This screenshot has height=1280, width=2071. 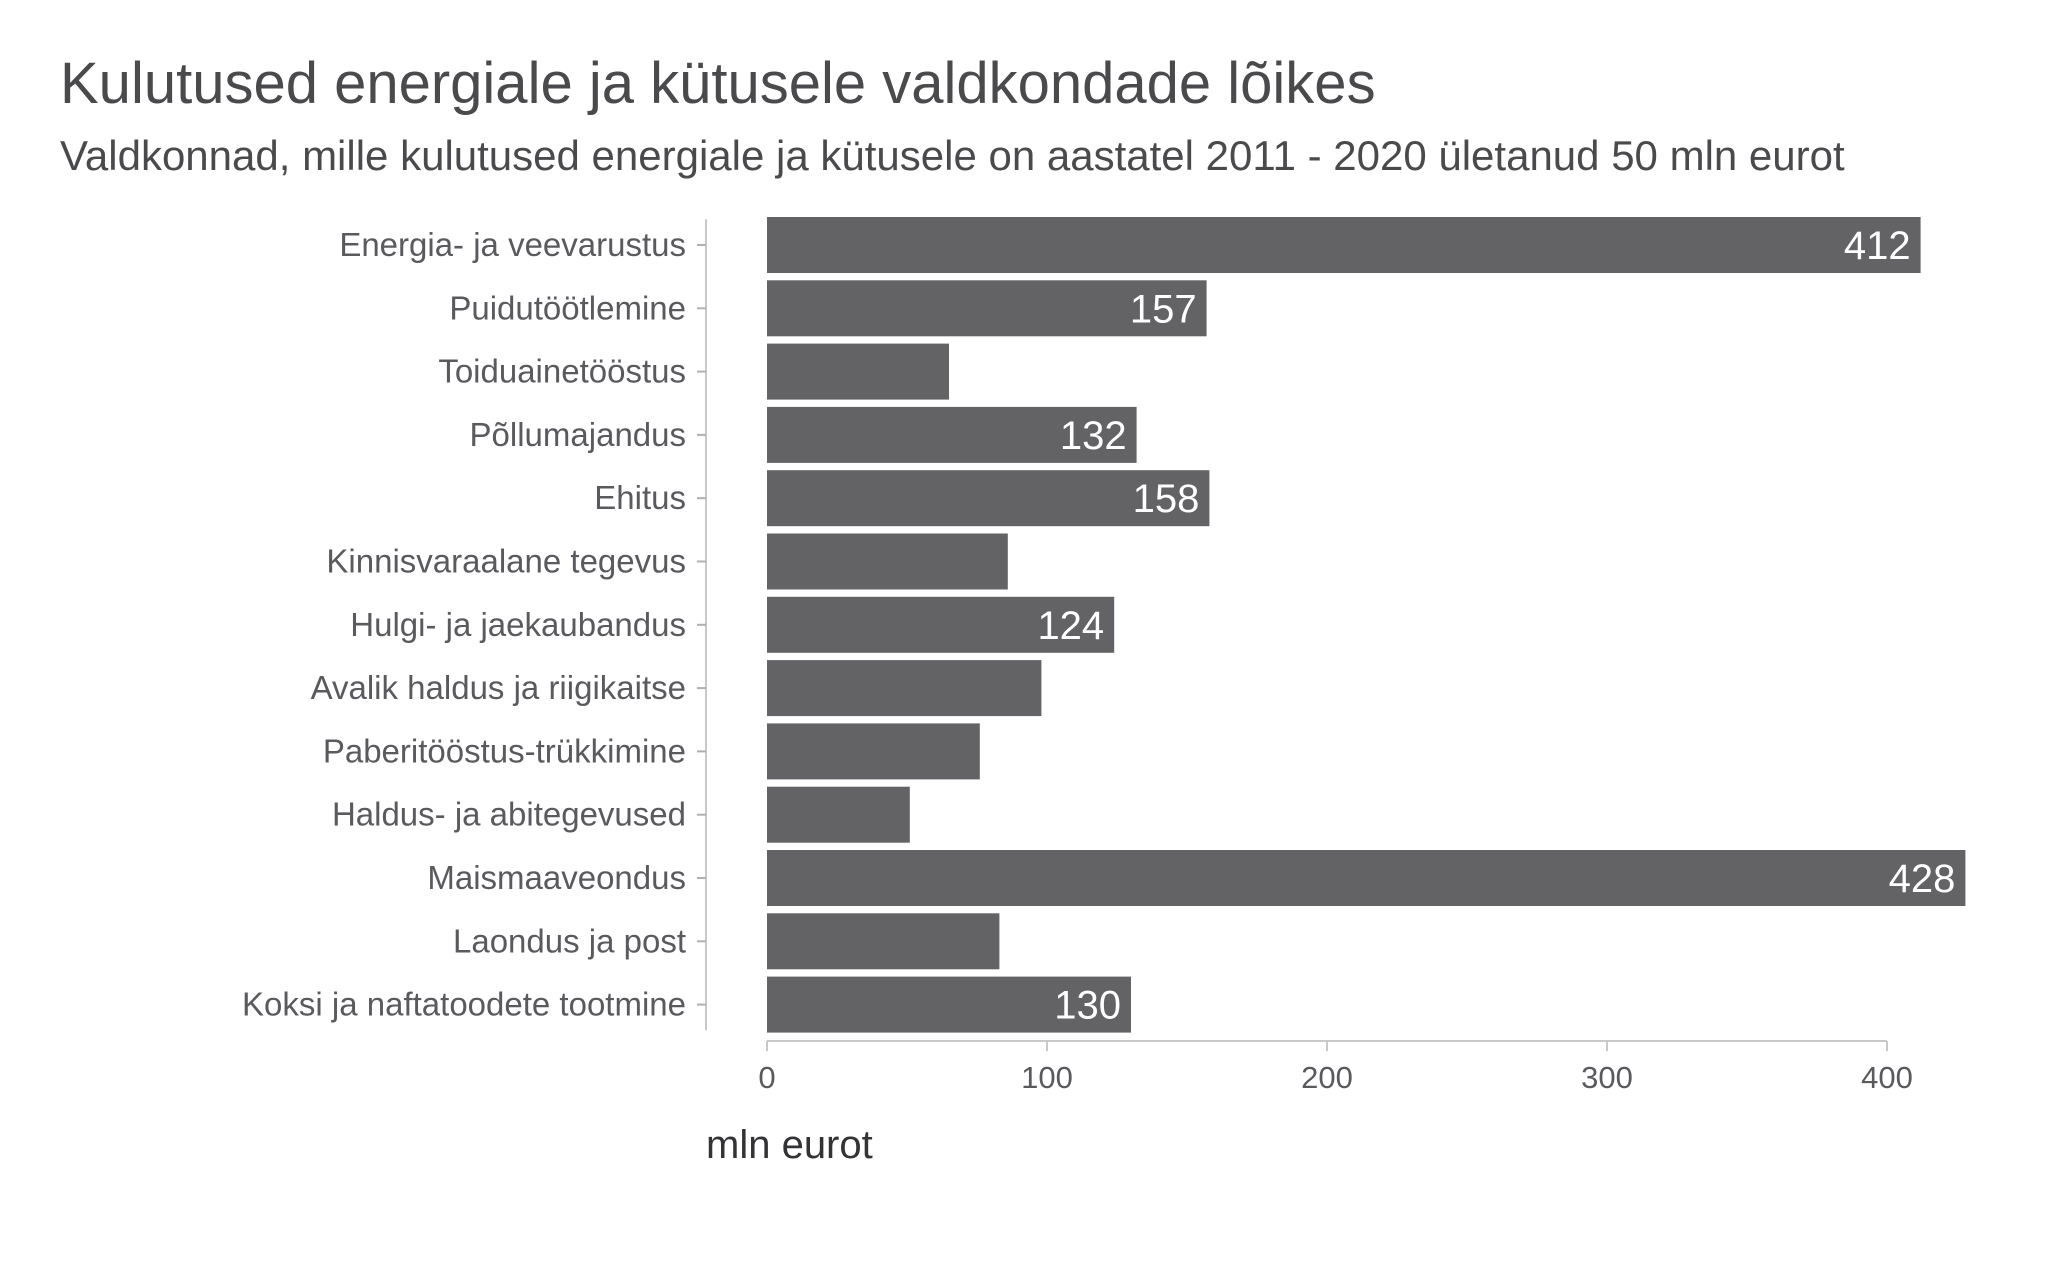 I want to click on value-tick-label: 300, so click(x=1607, y=1077).